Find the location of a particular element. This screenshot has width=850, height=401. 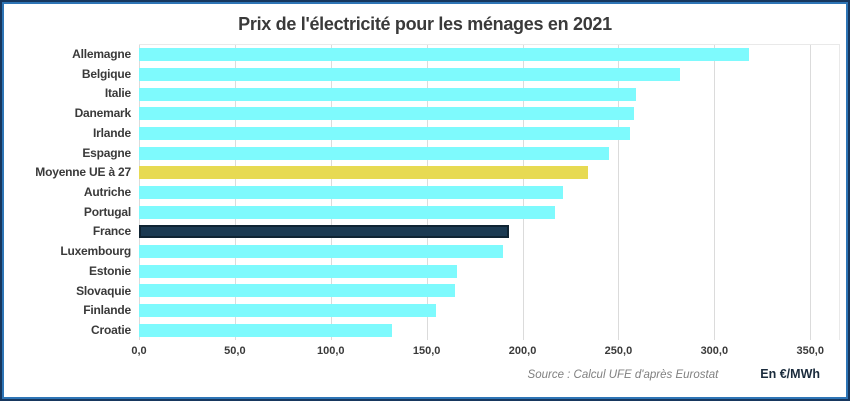

category-label: Slovaquie is located at coordinates (103, 290).